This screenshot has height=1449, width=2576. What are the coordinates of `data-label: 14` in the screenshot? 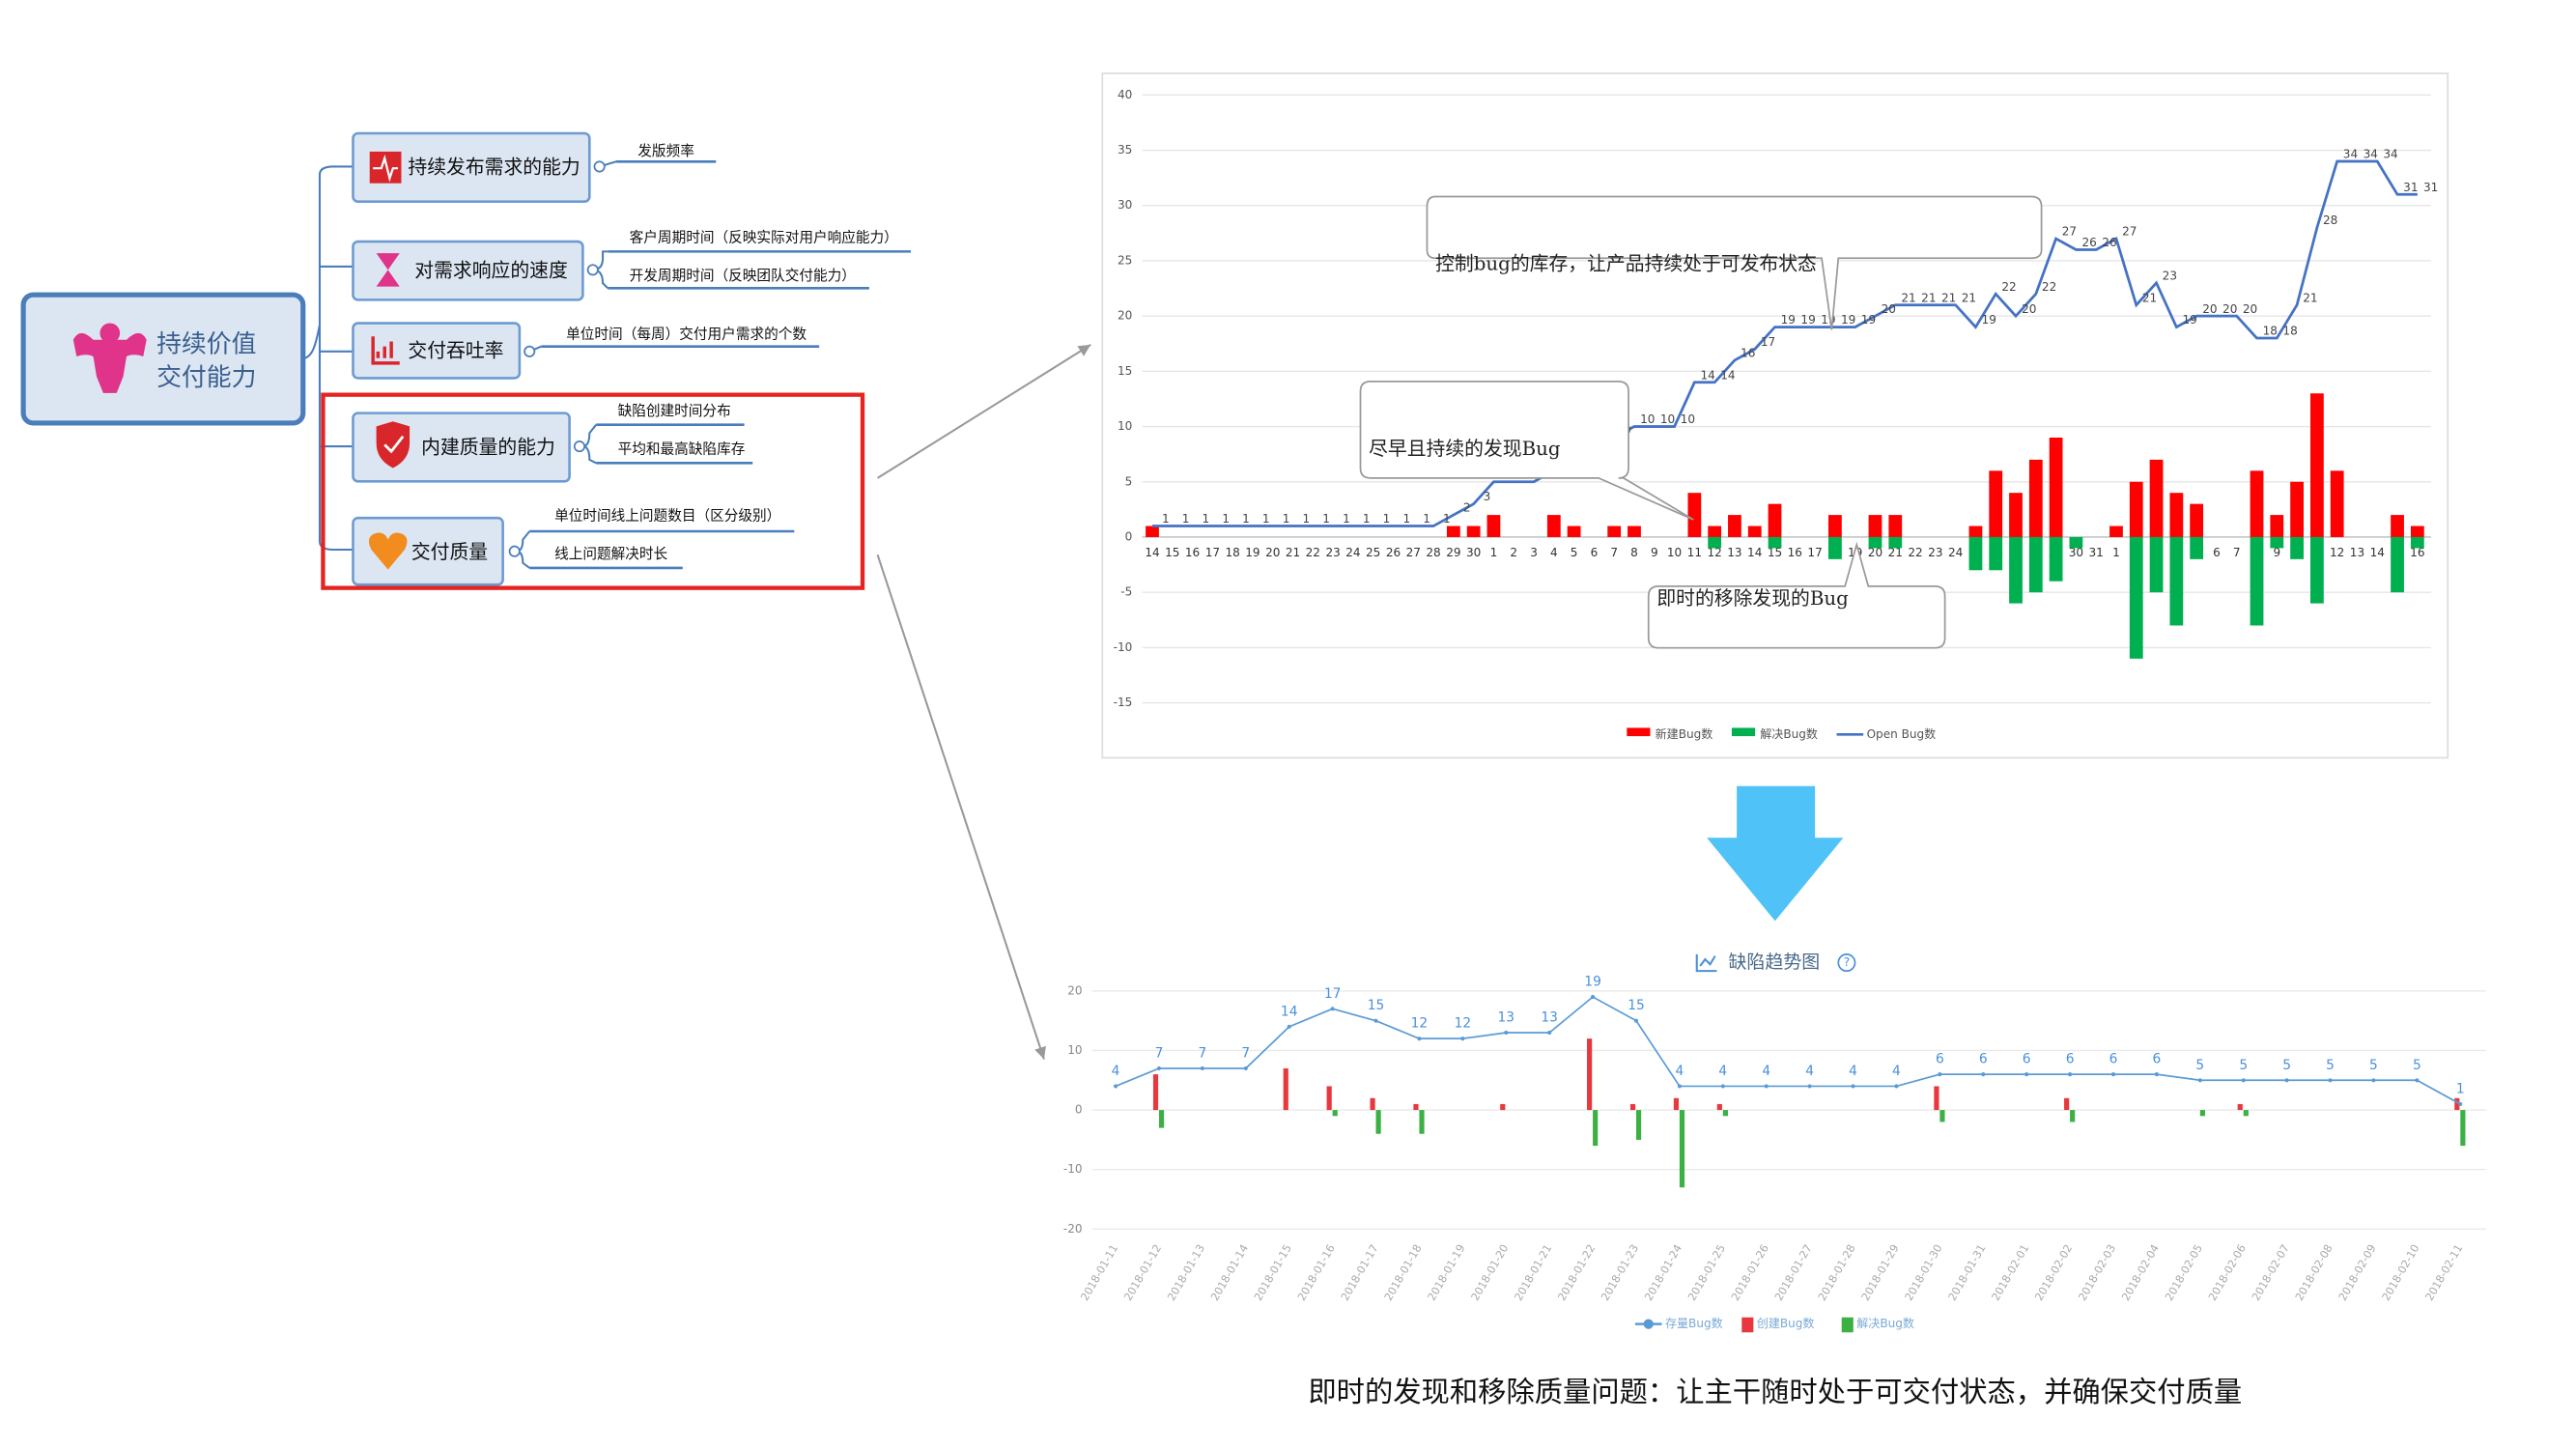 It's located at (1727, 375).